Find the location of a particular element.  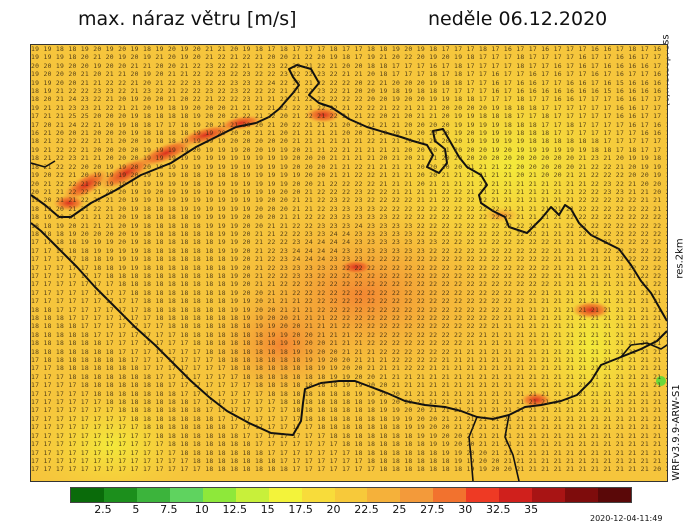

legend-tick-label: 7.5 is located at coordinates (169, 509).